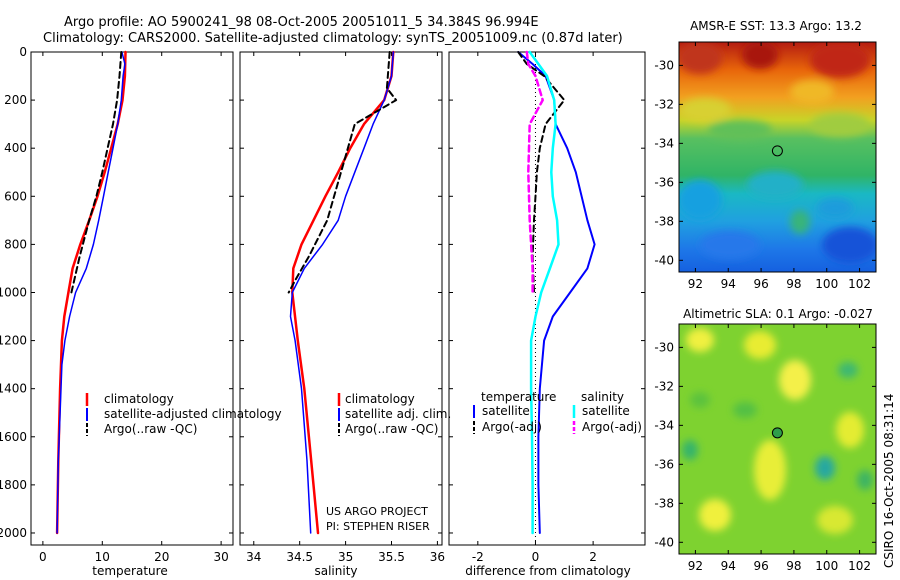 This screenshot has height=580, width=900. I want to click on y-tick-label: 400, so click(15, 148).